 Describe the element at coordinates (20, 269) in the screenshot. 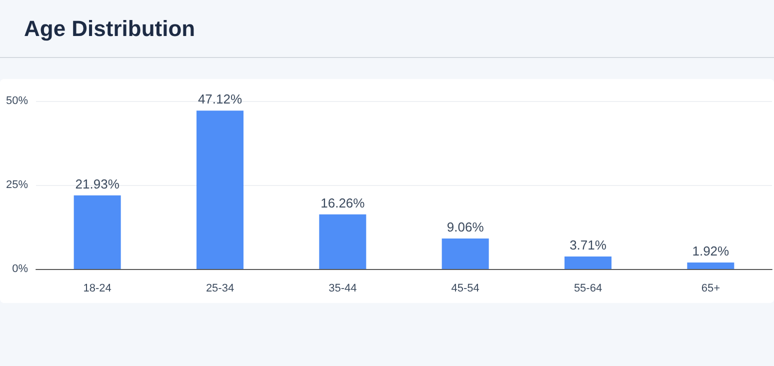

I see `y-tick-label: 0%` at that location.